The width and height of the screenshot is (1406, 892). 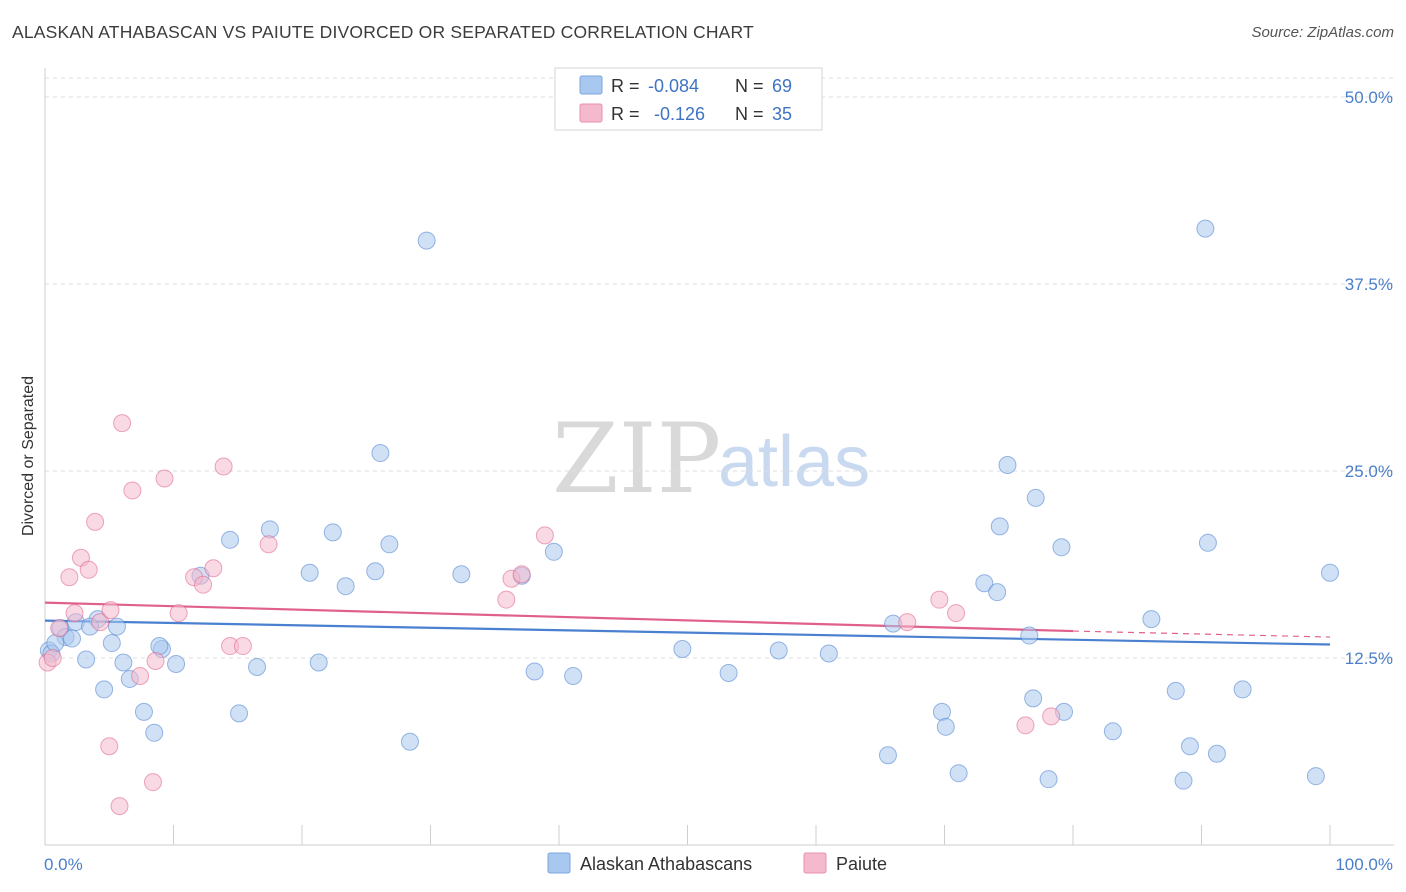 What do you see at coordinates (559, 863) in the screenshot?
I see `legend-bottom-swatch-athabascan` at bounding box center [559, 863].